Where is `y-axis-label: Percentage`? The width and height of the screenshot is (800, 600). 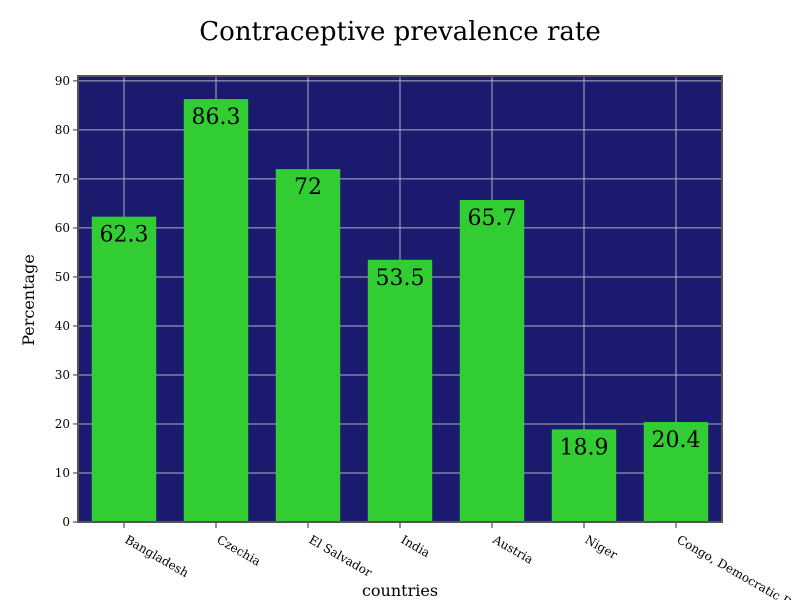
y-axis-label: Percentage is located at coordinates (28, 300).